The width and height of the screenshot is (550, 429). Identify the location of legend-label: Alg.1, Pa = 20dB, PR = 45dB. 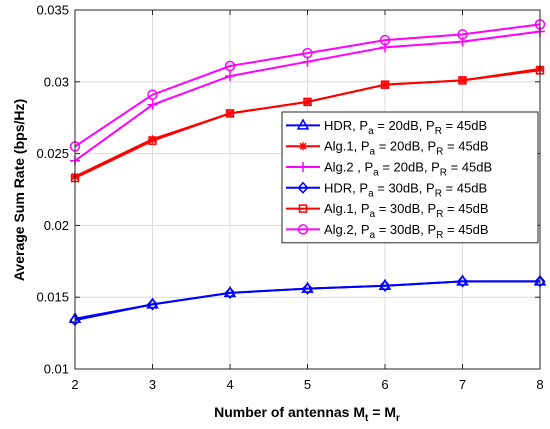
(406, 148).